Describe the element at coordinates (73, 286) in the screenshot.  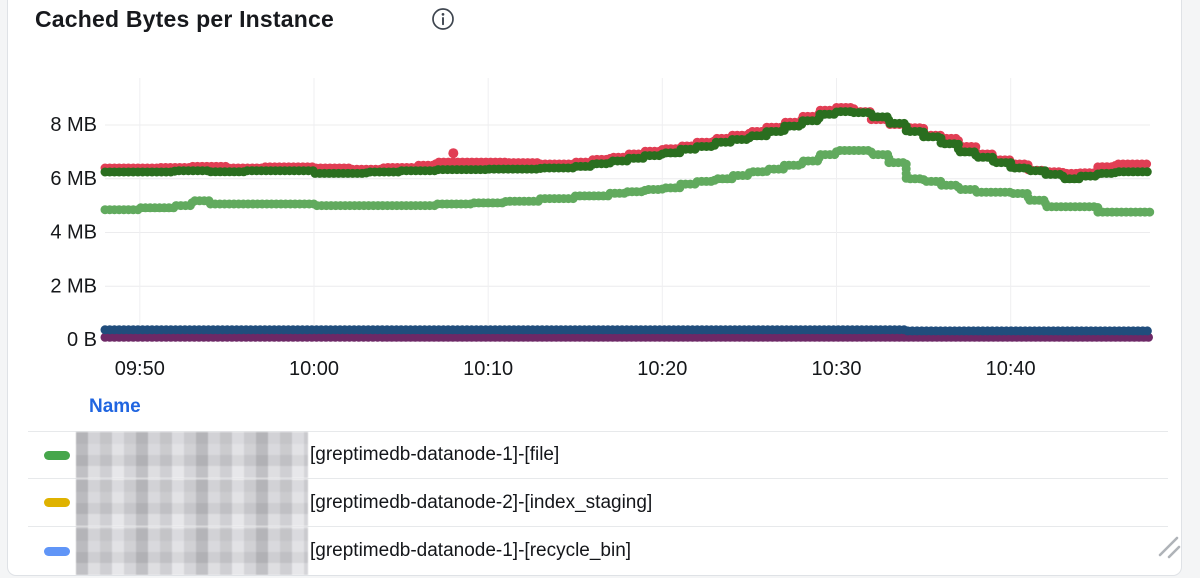
I see `y-axis-tick: 2 MB` at that location.